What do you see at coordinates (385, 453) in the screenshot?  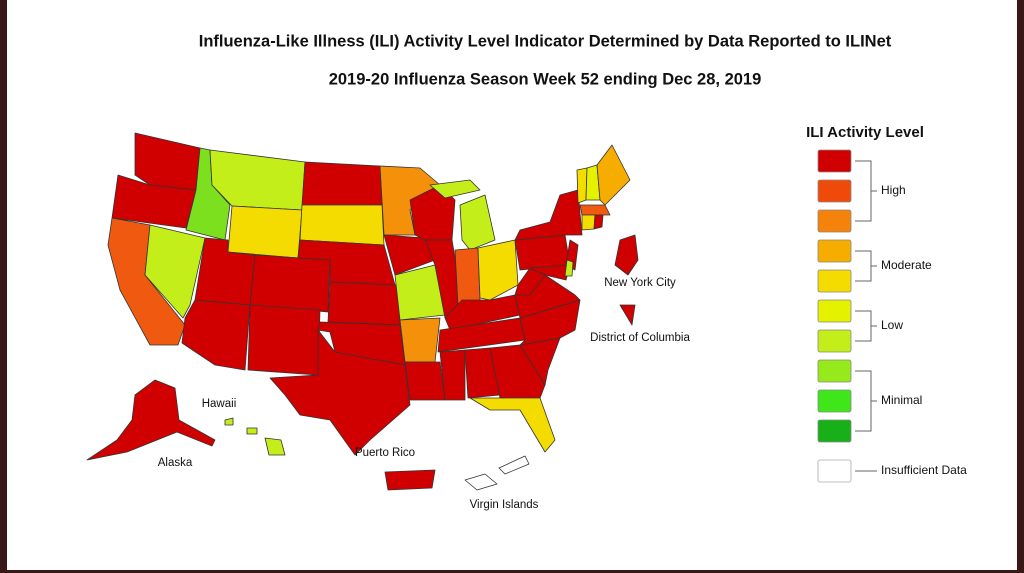 I see `map-label: Puerto Rico` at bounding box center [385, 453].